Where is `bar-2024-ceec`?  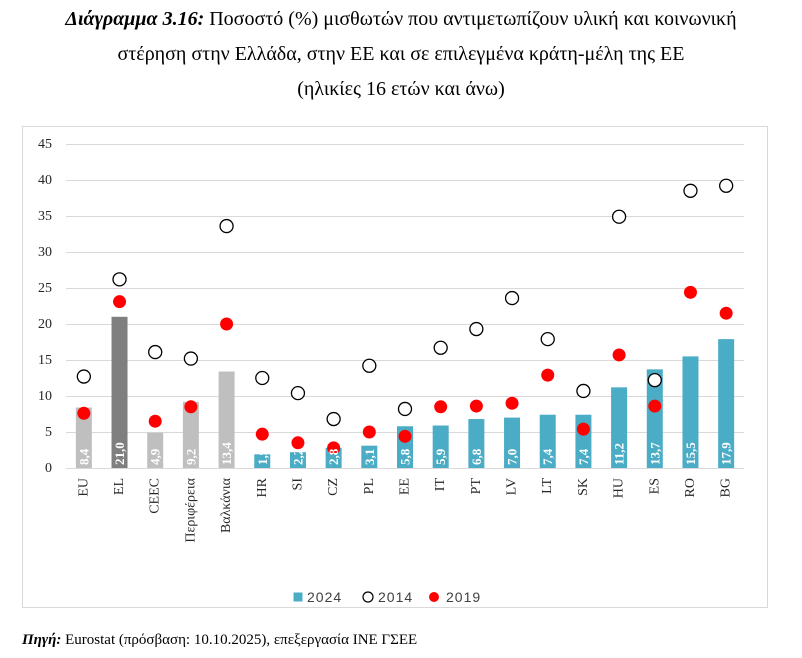
bar-2024-ceec is located at coordinates (155, 450).